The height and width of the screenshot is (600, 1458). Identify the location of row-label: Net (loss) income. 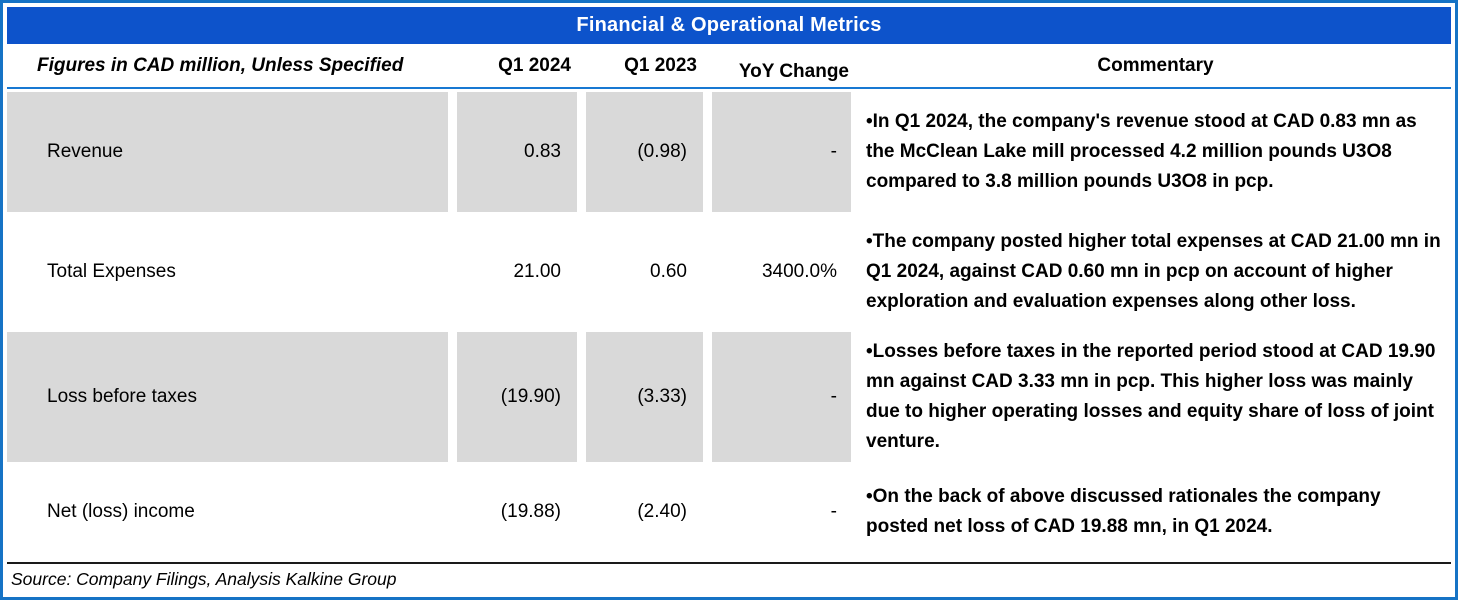
(121, 511).